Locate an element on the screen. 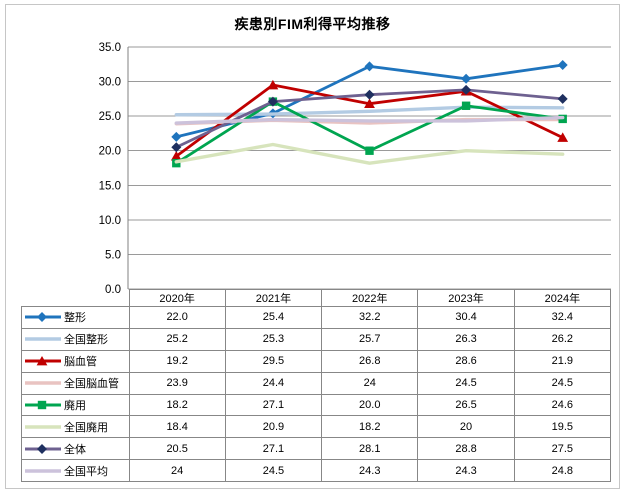 Image resolution: width=624 pixels, height=493 pixels. legend-cell-nokekkan: 脳血管 is located at coordinates (75, 361).